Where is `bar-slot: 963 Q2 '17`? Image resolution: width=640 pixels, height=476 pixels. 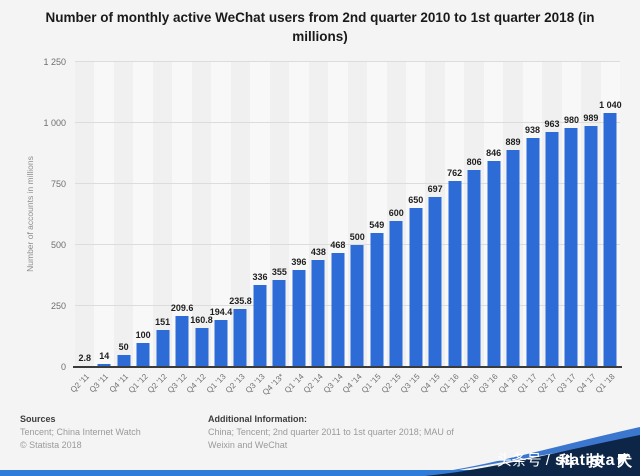
bar-slot: 963 Q2 '17 is located at coordinates (548, 228).